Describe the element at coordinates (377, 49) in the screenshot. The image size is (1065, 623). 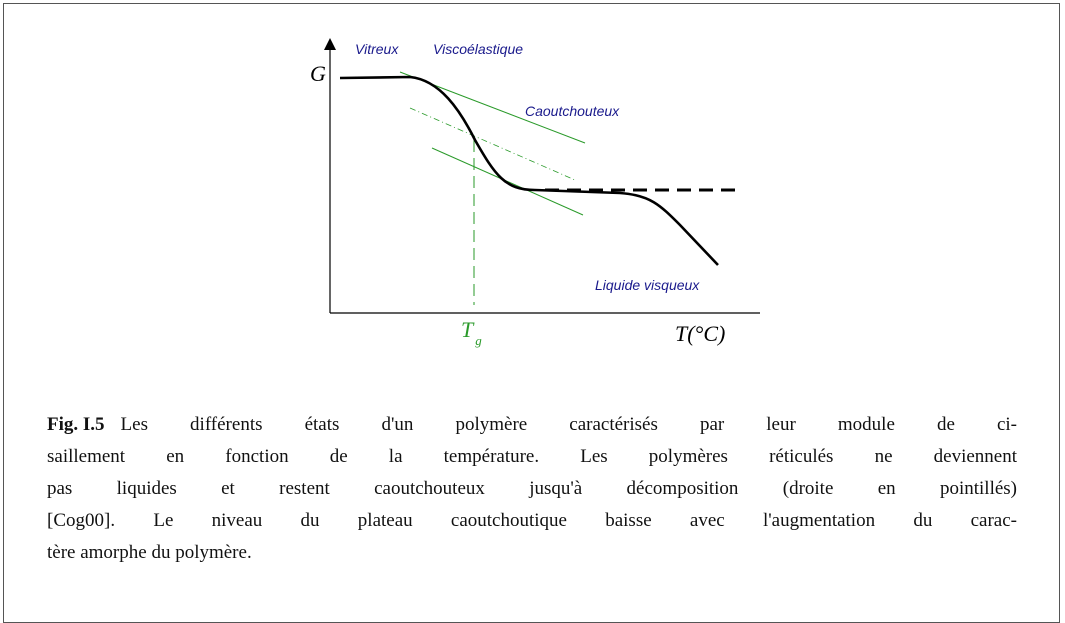
I see `region-label: Vitreux` at that location.